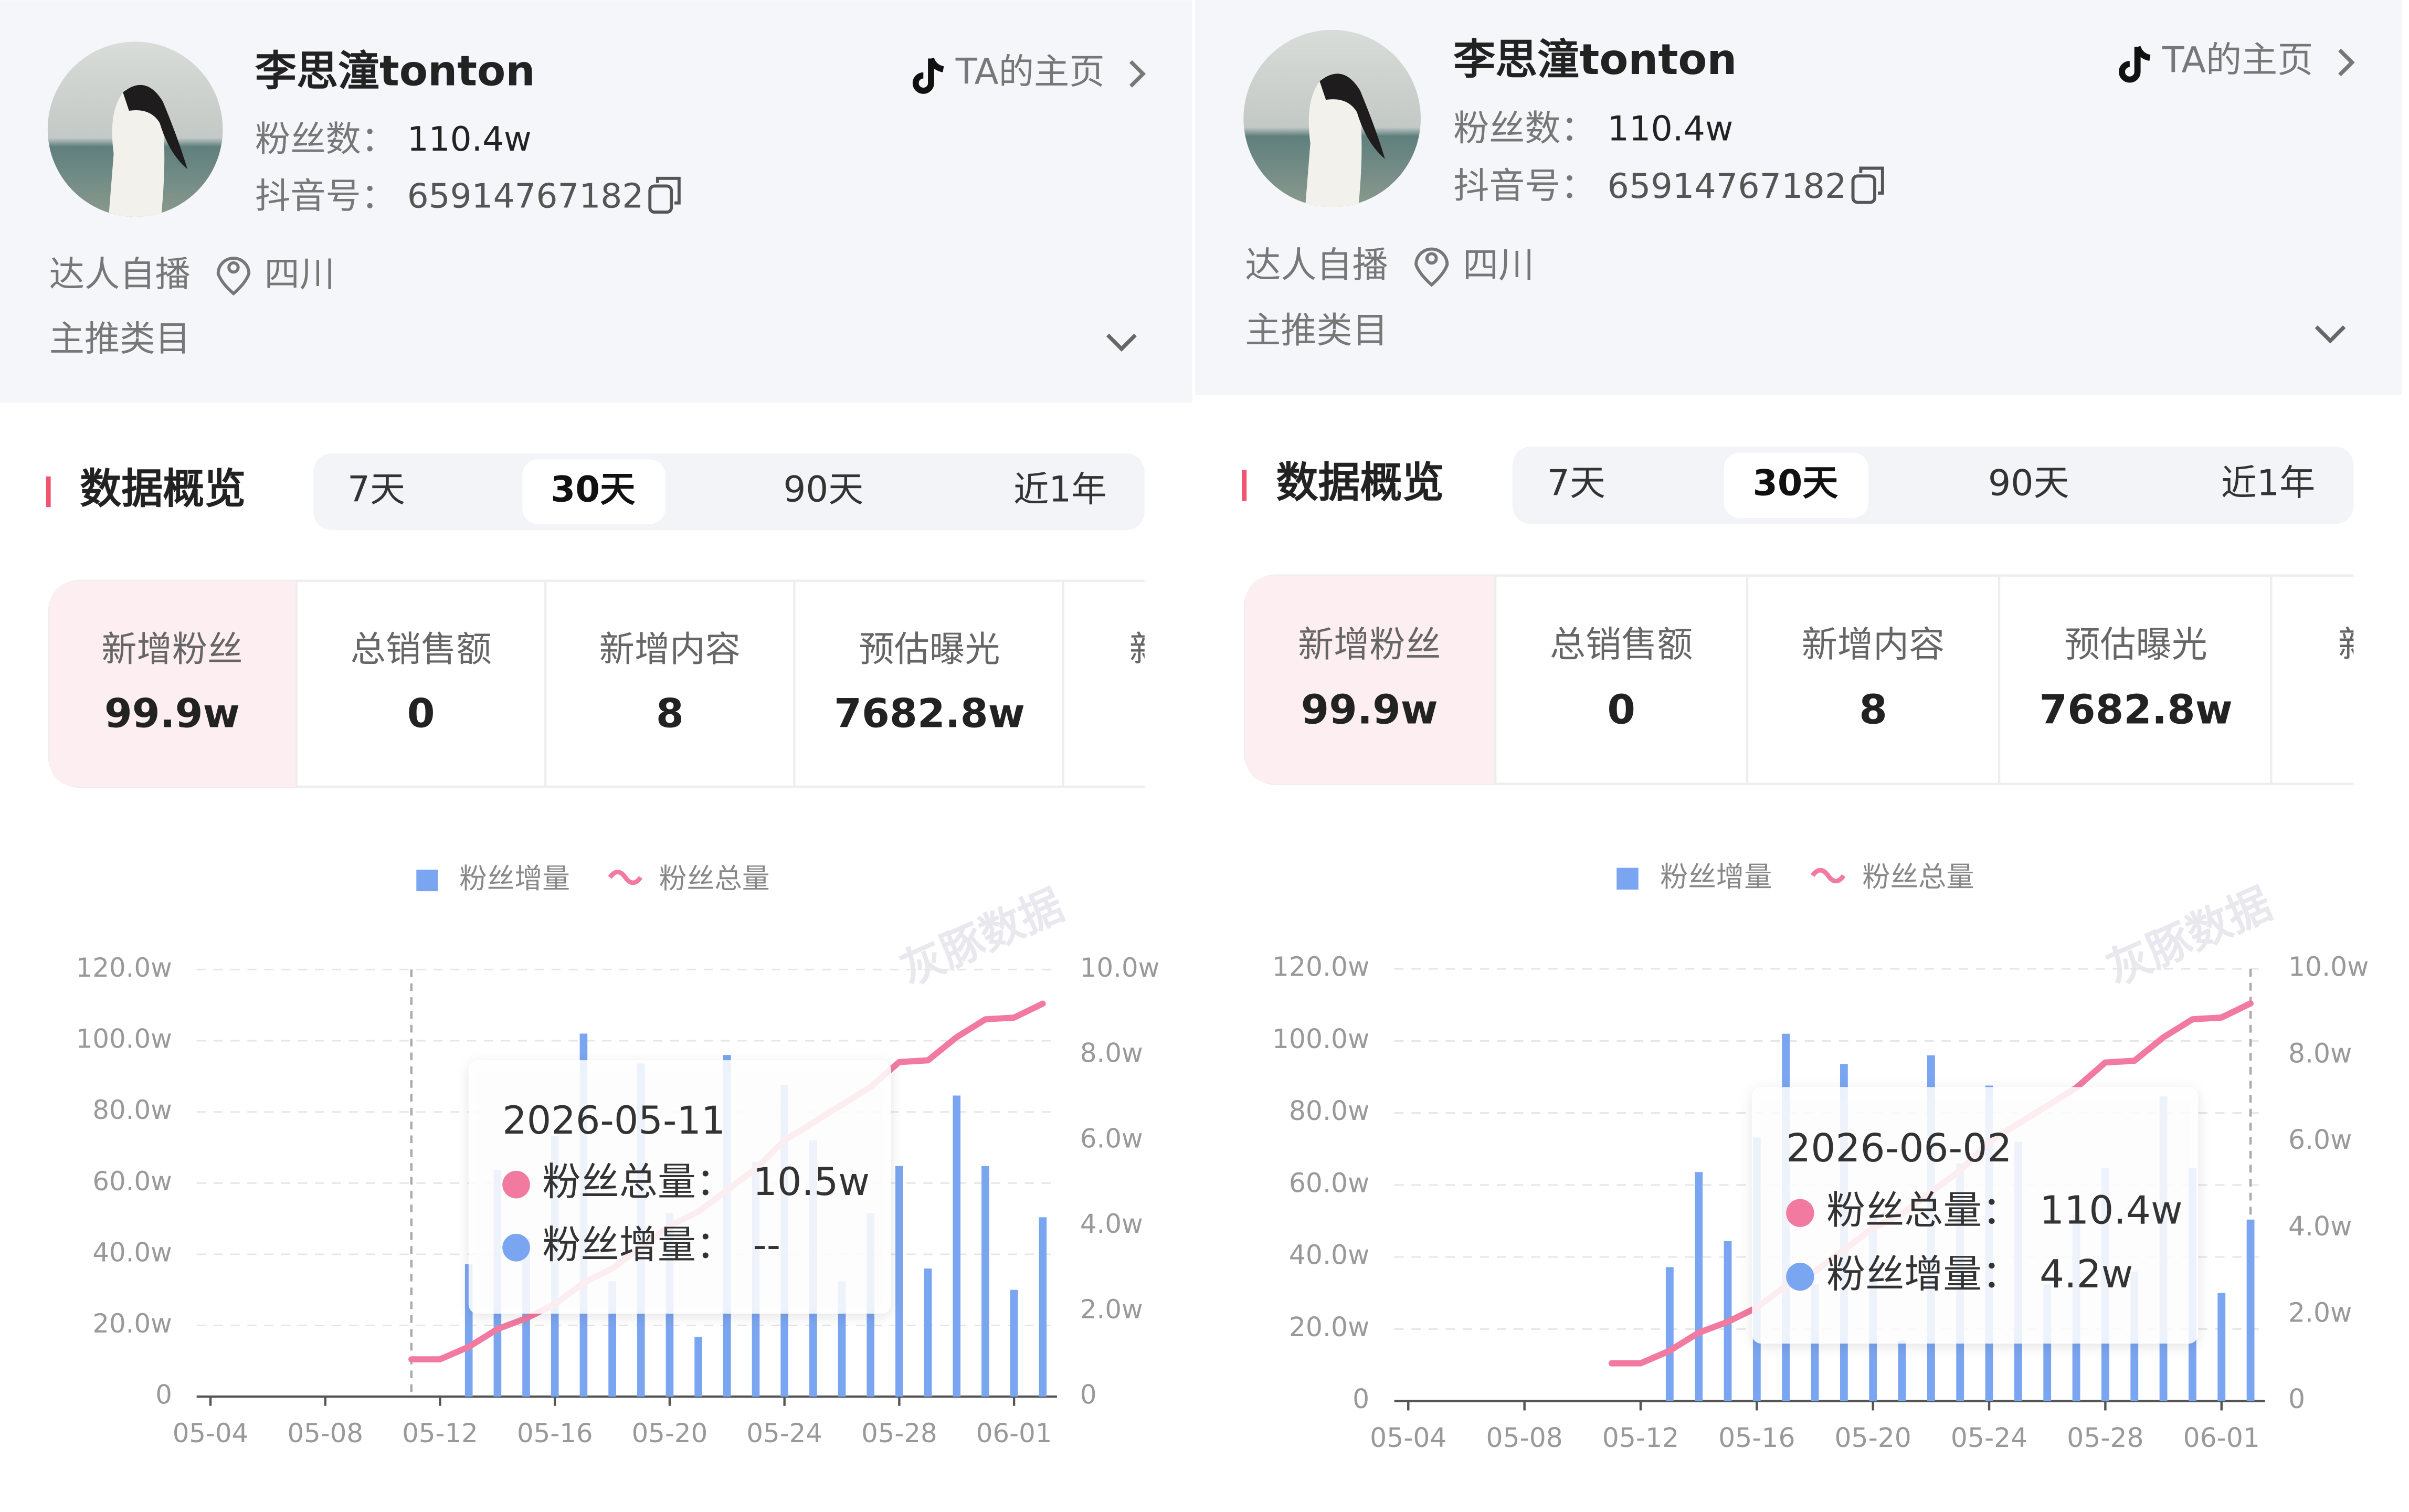 The image size is (2409, 1512). Describe the element at coordinates (1168, 683) in the screenshot. I see `metrics-fade` at that location.